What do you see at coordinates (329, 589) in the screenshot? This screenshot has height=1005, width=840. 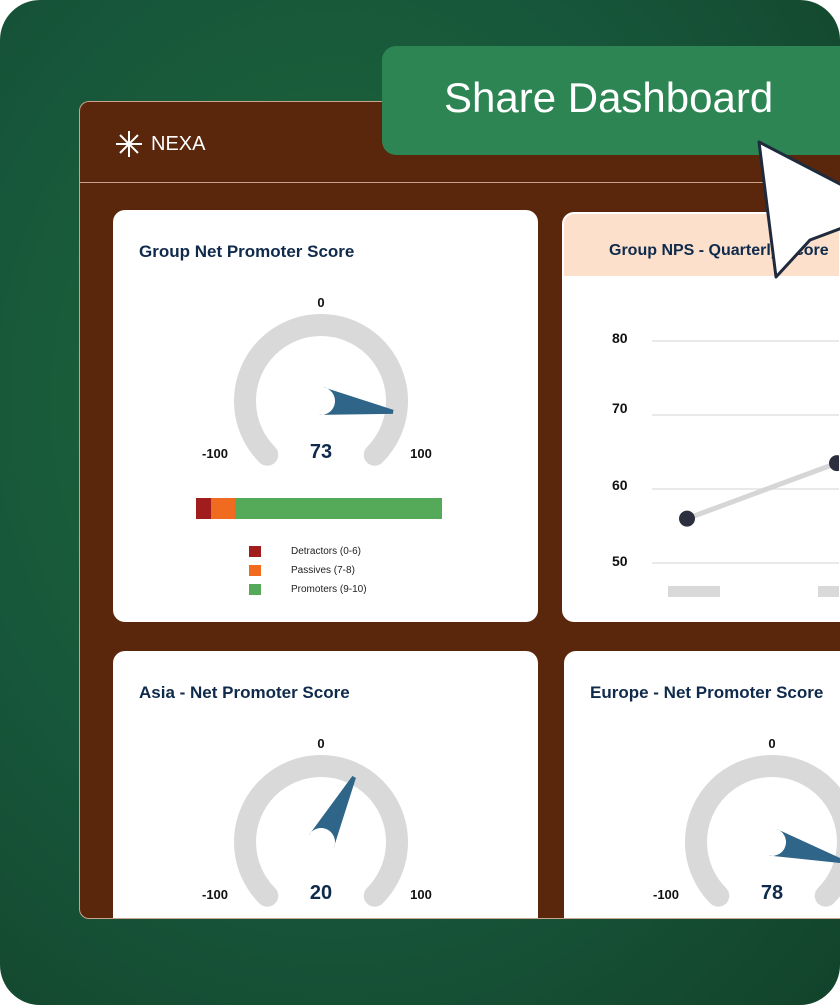 I see `legend-label: Promoters (9-10)` at bounding box center [329, 589].